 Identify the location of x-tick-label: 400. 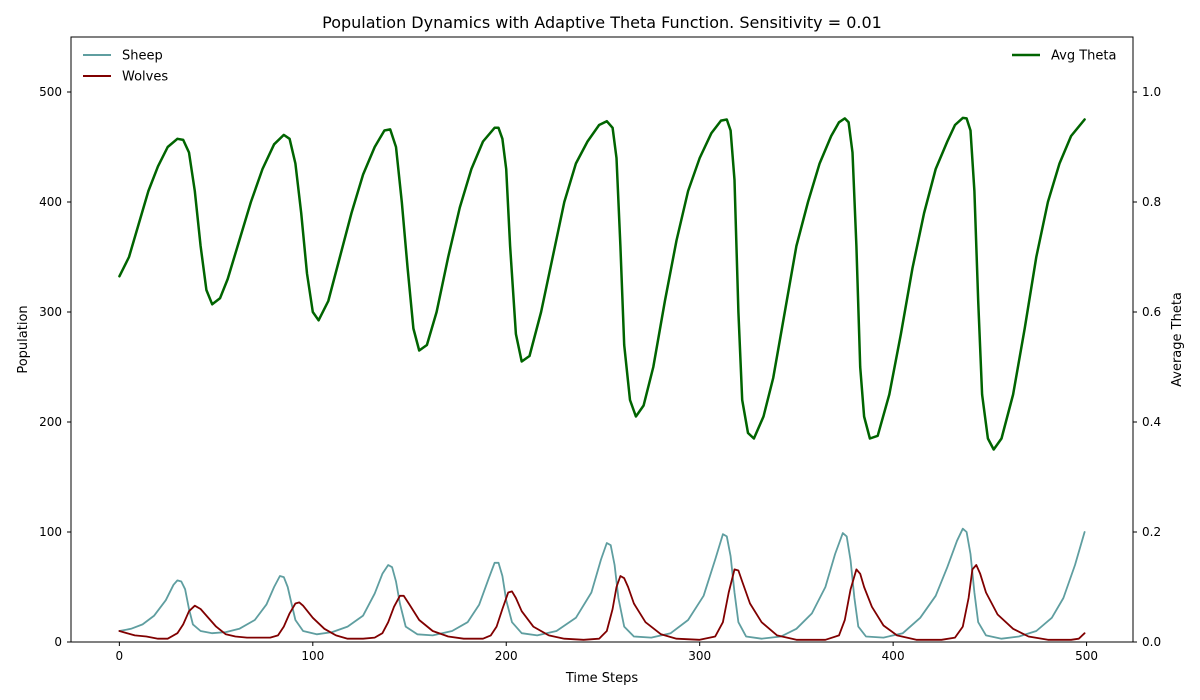
(893, 656).